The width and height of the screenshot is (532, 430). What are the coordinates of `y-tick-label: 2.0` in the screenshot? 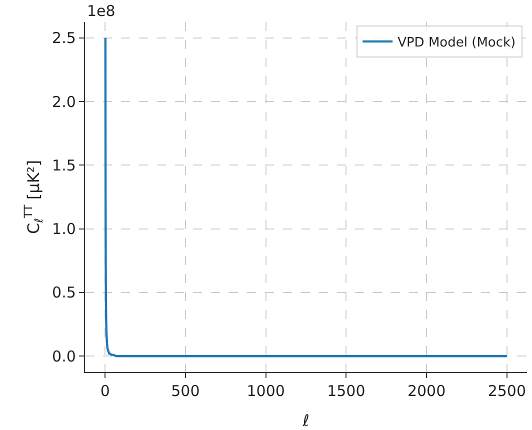 It's located at (64, 101).